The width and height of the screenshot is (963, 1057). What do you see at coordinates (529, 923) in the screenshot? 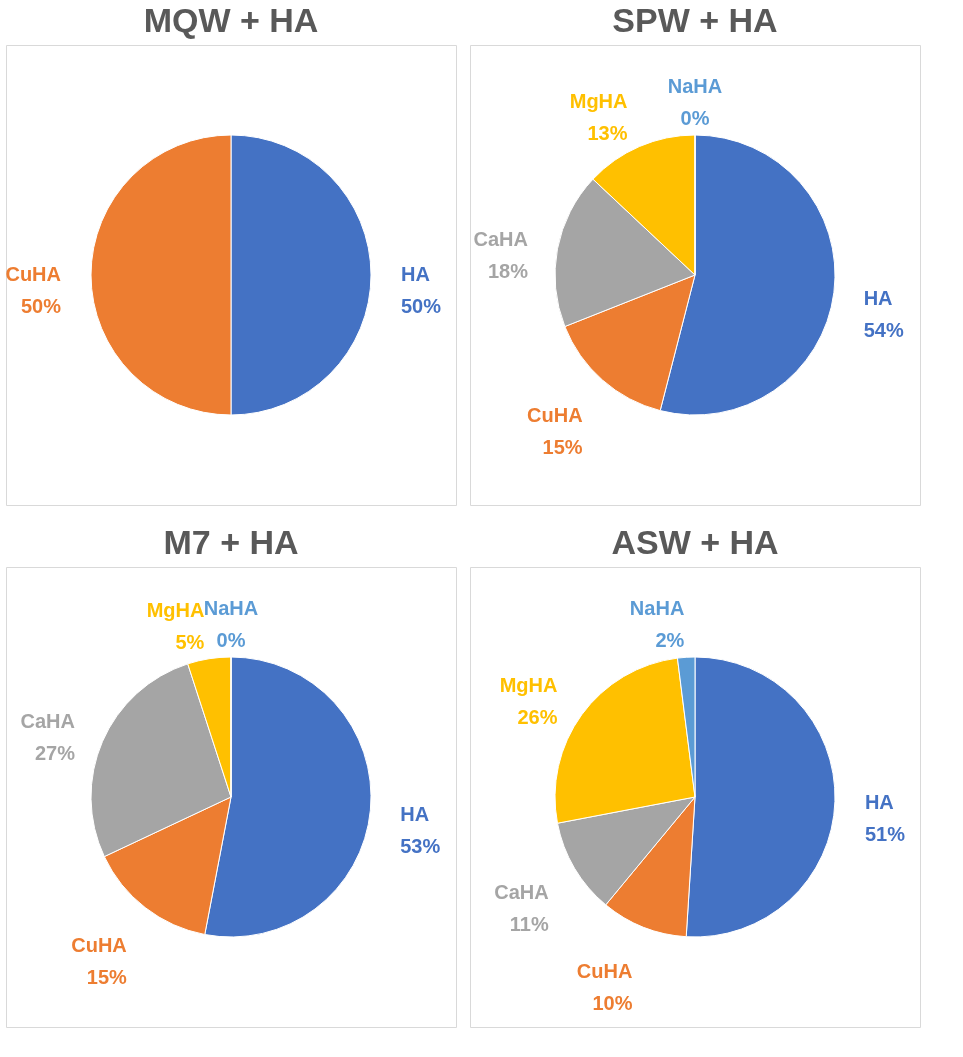
I see `data-label: 11%` at bounding box center [529, 923].